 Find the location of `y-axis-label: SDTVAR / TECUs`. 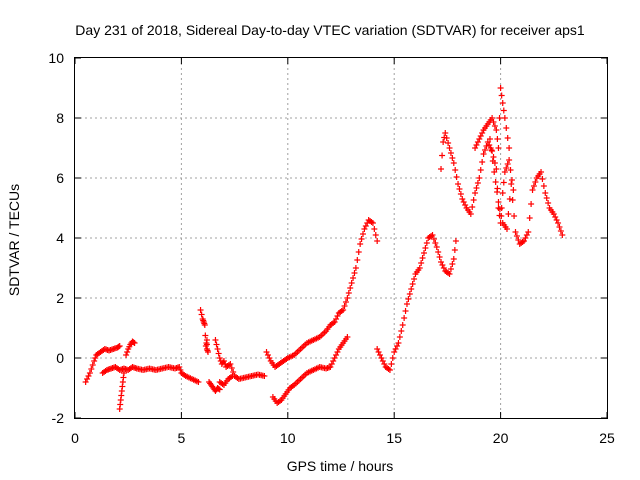

y-axis-label: SDTVAR / TECUs is located at coordinates (14, 240).